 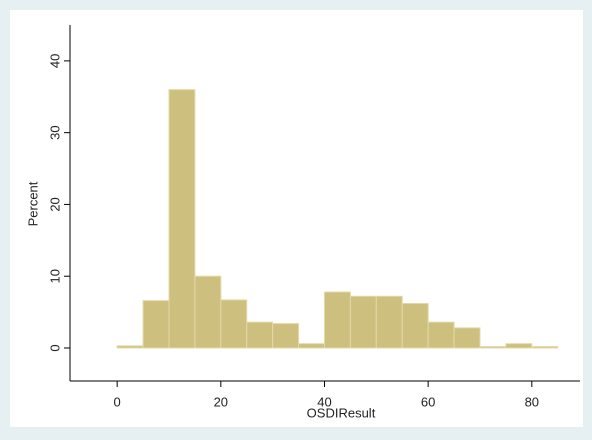 I want to click on x-tick-label: 80, so click(x=532, y=401).